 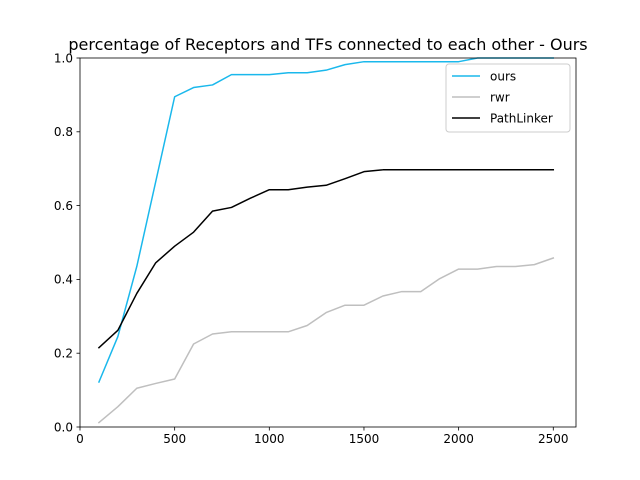 I want to click on y-tick-label: 0.6, so click(x=63, y=206).